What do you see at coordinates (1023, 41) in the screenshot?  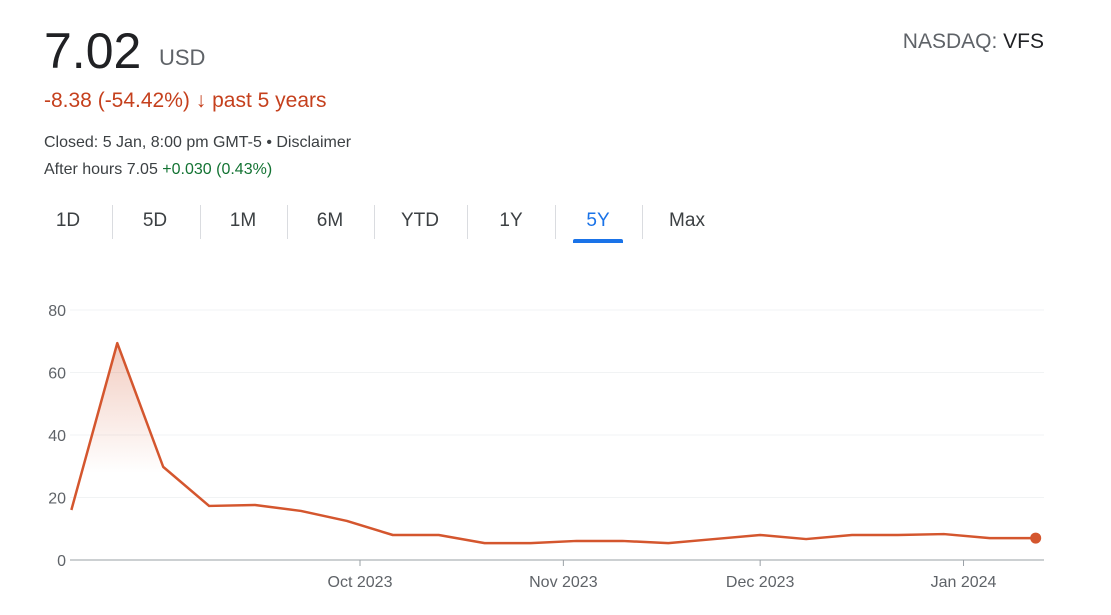 I see `ticker: VFS` at bounding box center [1023, 41].